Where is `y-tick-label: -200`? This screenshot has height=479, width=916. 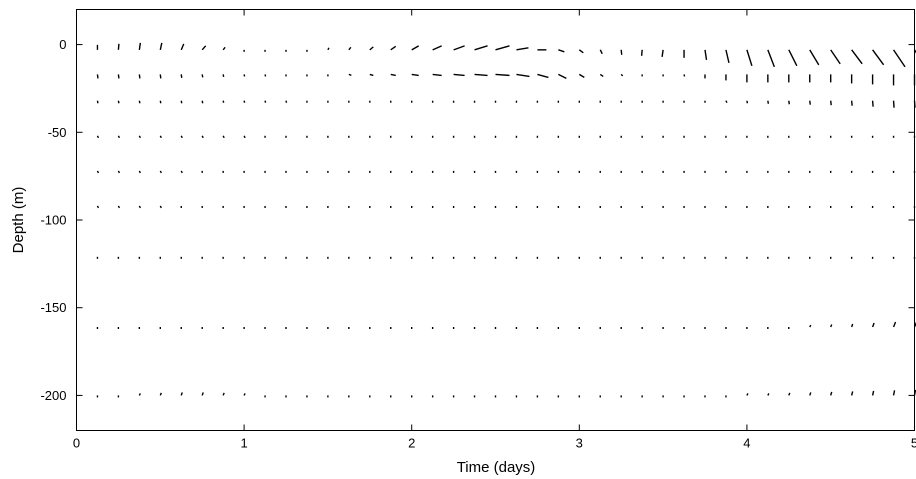
y-tick-label: -200 is located at coordinates (53, 395).